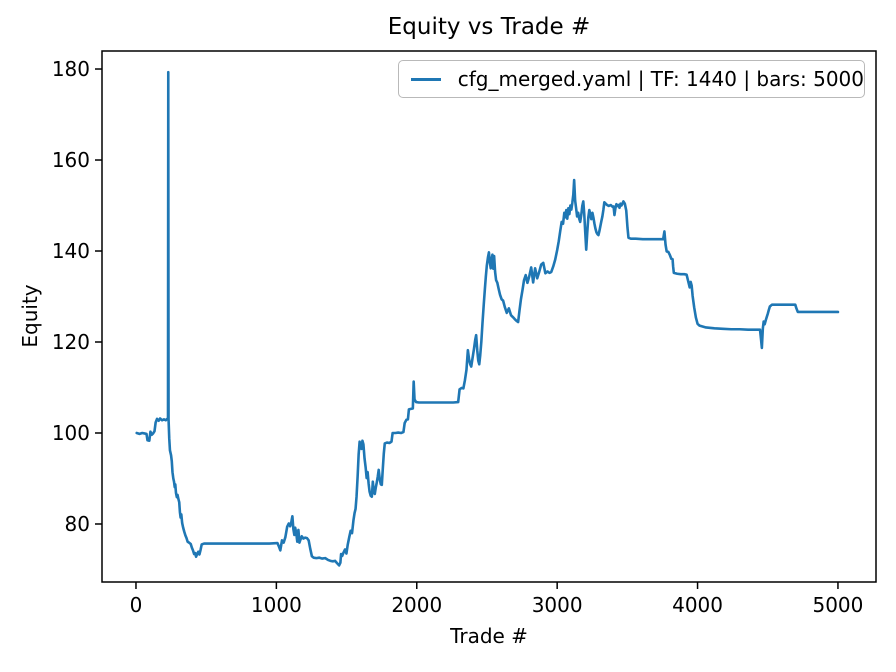  What do you see at coordinates (77, 296) in the screenshot?
I see `y-axis-ticks: 80 100 120 140 160 180` at bounding box center [77, 296].